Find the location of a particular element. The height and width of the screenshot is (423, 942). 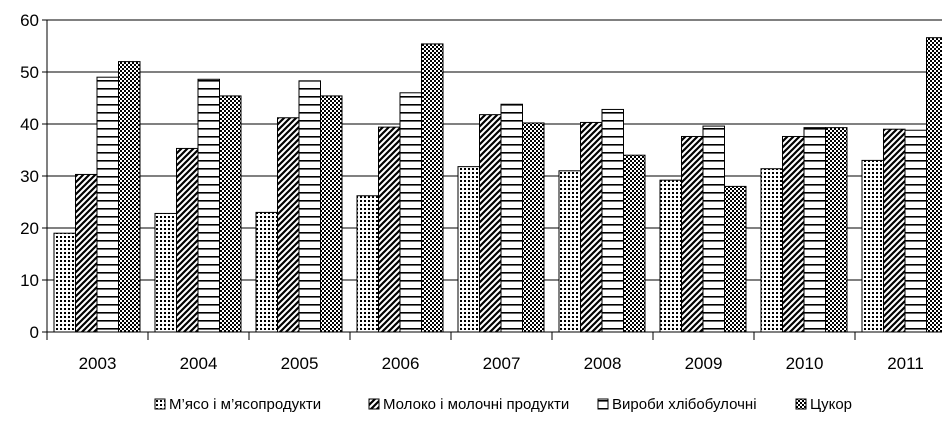

bar-3-2011 is located at coordinates (916, 231).